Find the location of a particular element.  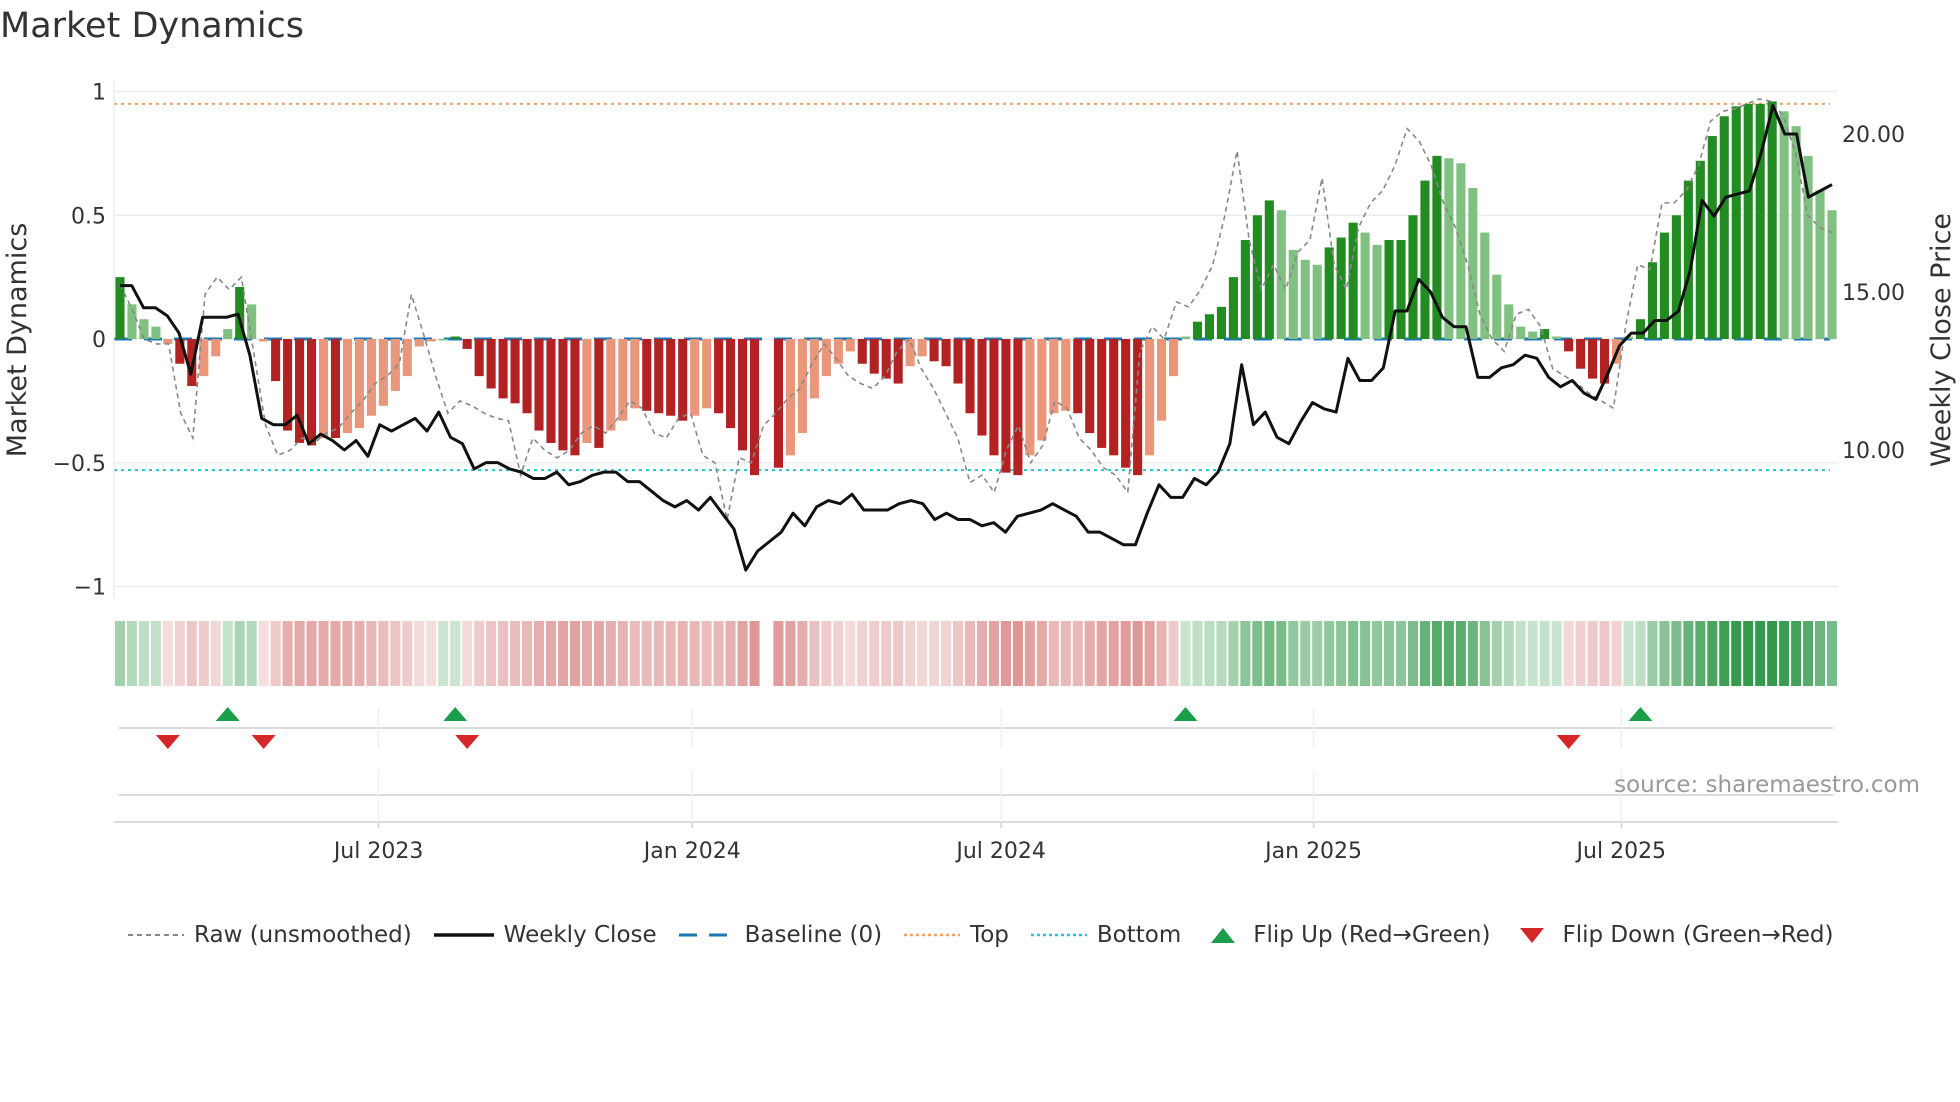

legend-flip-up: Flip Up (Red→Green) is located at coordinates (1346, 935).